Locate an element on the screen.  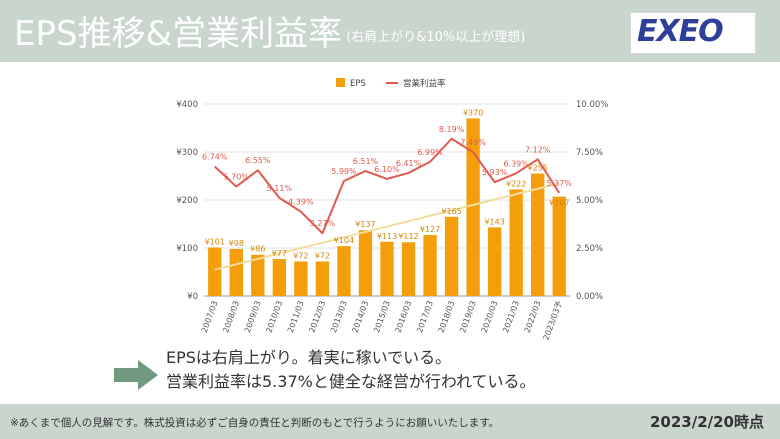
line-data-label: 5.70% is located at coordinates (237, 177).